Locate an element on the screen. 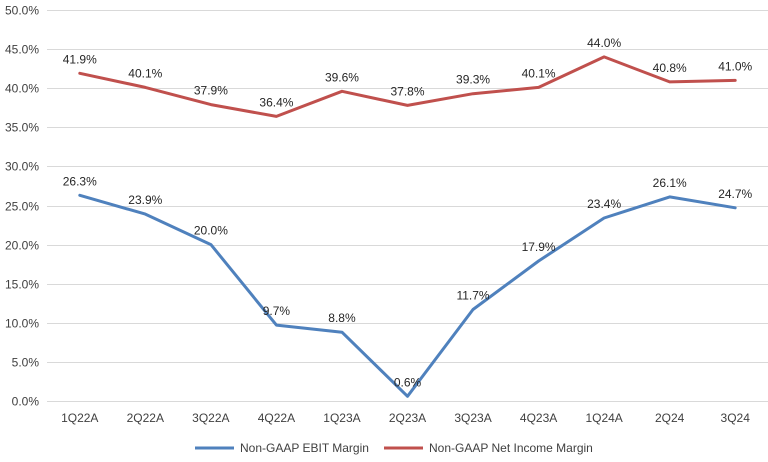  y-tick-label: 20.0% is located at coordinates (22, 246).